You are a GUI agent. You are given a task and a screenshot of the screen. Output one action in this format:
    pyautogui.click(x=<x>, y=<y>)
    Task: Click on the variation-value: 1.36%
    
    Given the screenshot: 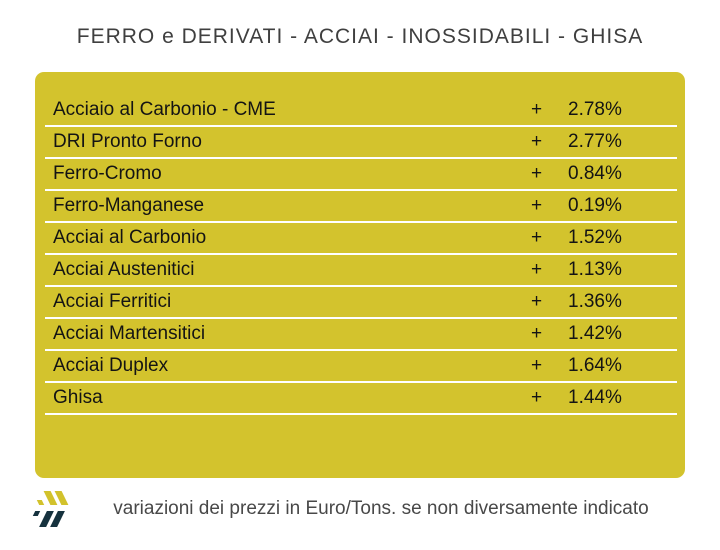 What is the action you would take?
    pyautogui.click(x=595, y=301)
    